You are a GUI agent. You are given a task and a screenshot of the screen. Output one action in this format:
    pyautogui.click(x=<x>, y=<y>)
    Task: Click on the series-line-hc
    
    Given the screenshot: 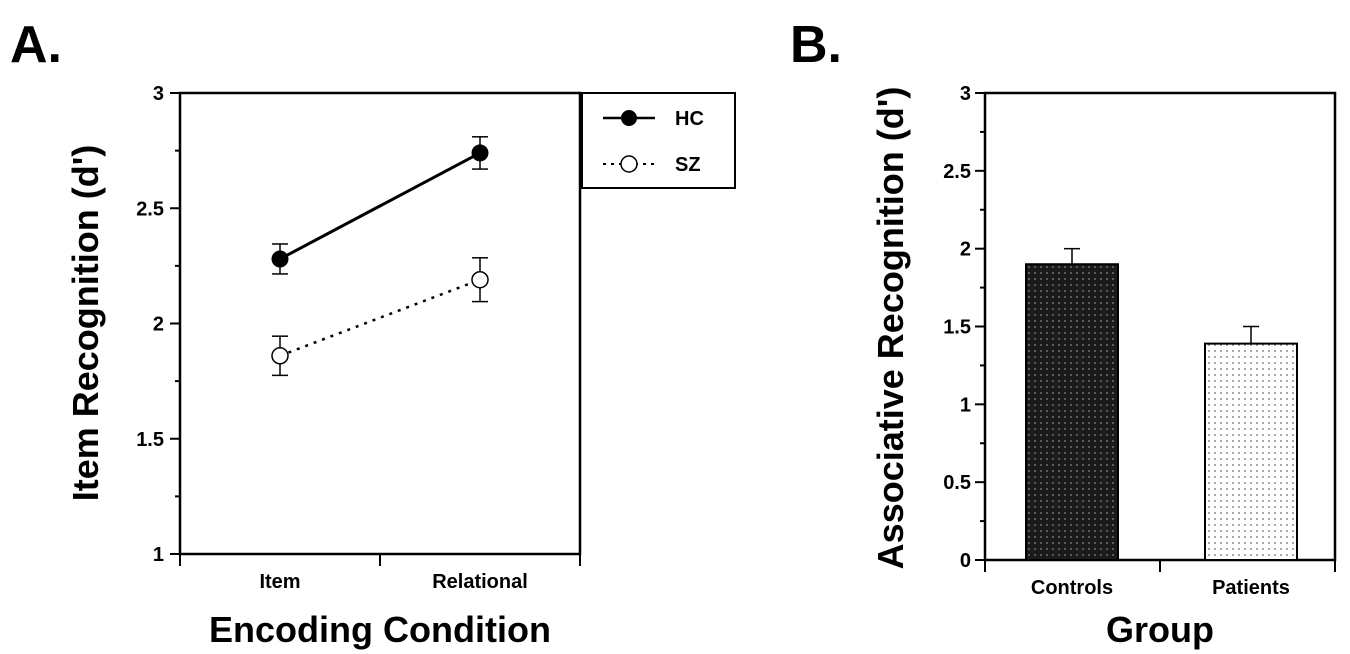 What is the action you would take?
    pyautogui.click(x=380, y=206)
    